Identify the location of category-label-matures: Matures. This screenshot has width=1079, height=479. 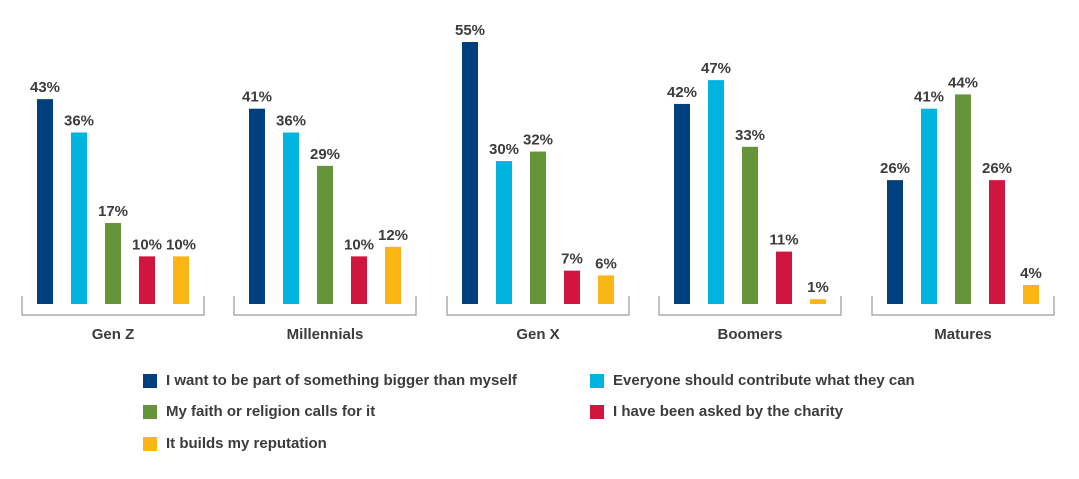
(963, 334).